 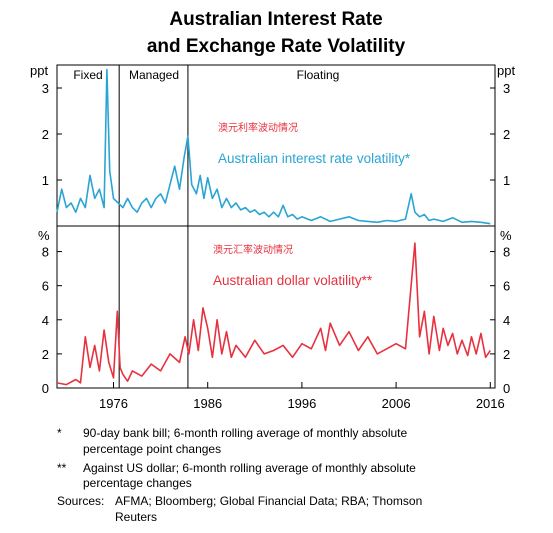 What do you see at coordinates (293, 280) in the screenshot?
I see `dollar-series-label: Australian dollar volatility**` at bounding box center [293, 280].